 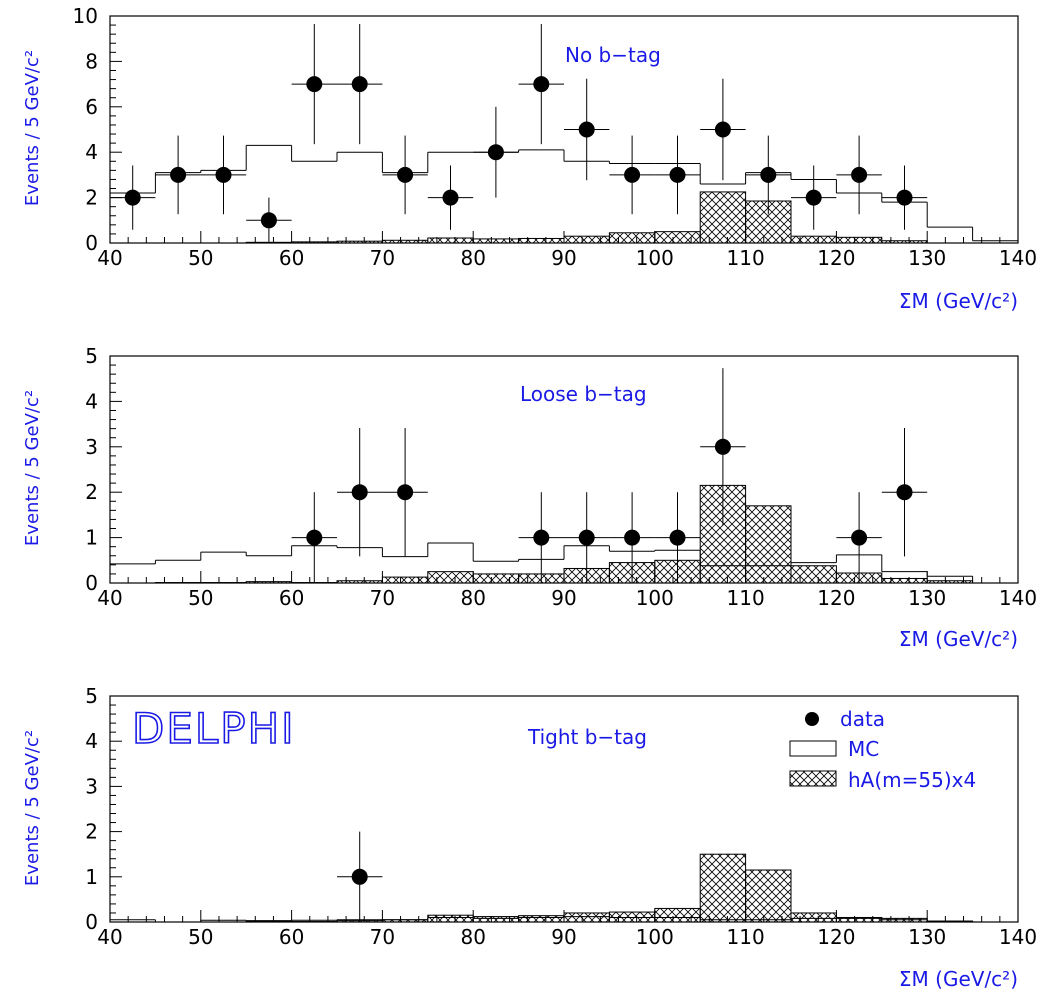 I want to click on panel-title: Tight b−tag, so click(x=587, y=737).